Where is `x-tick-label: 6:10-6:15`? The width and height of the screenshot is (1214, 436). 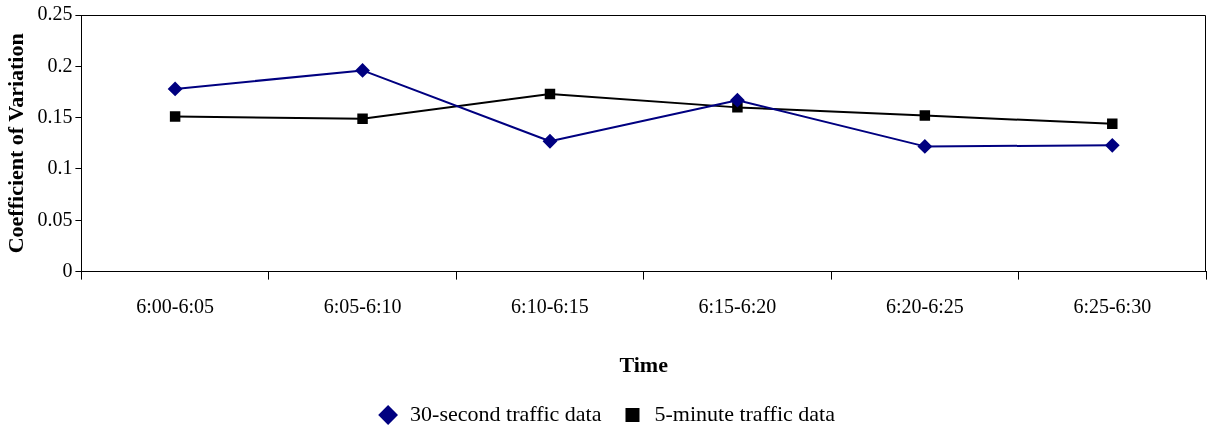 x-tick-label: 6:10-6:15 is located at coordinates (550, 305).